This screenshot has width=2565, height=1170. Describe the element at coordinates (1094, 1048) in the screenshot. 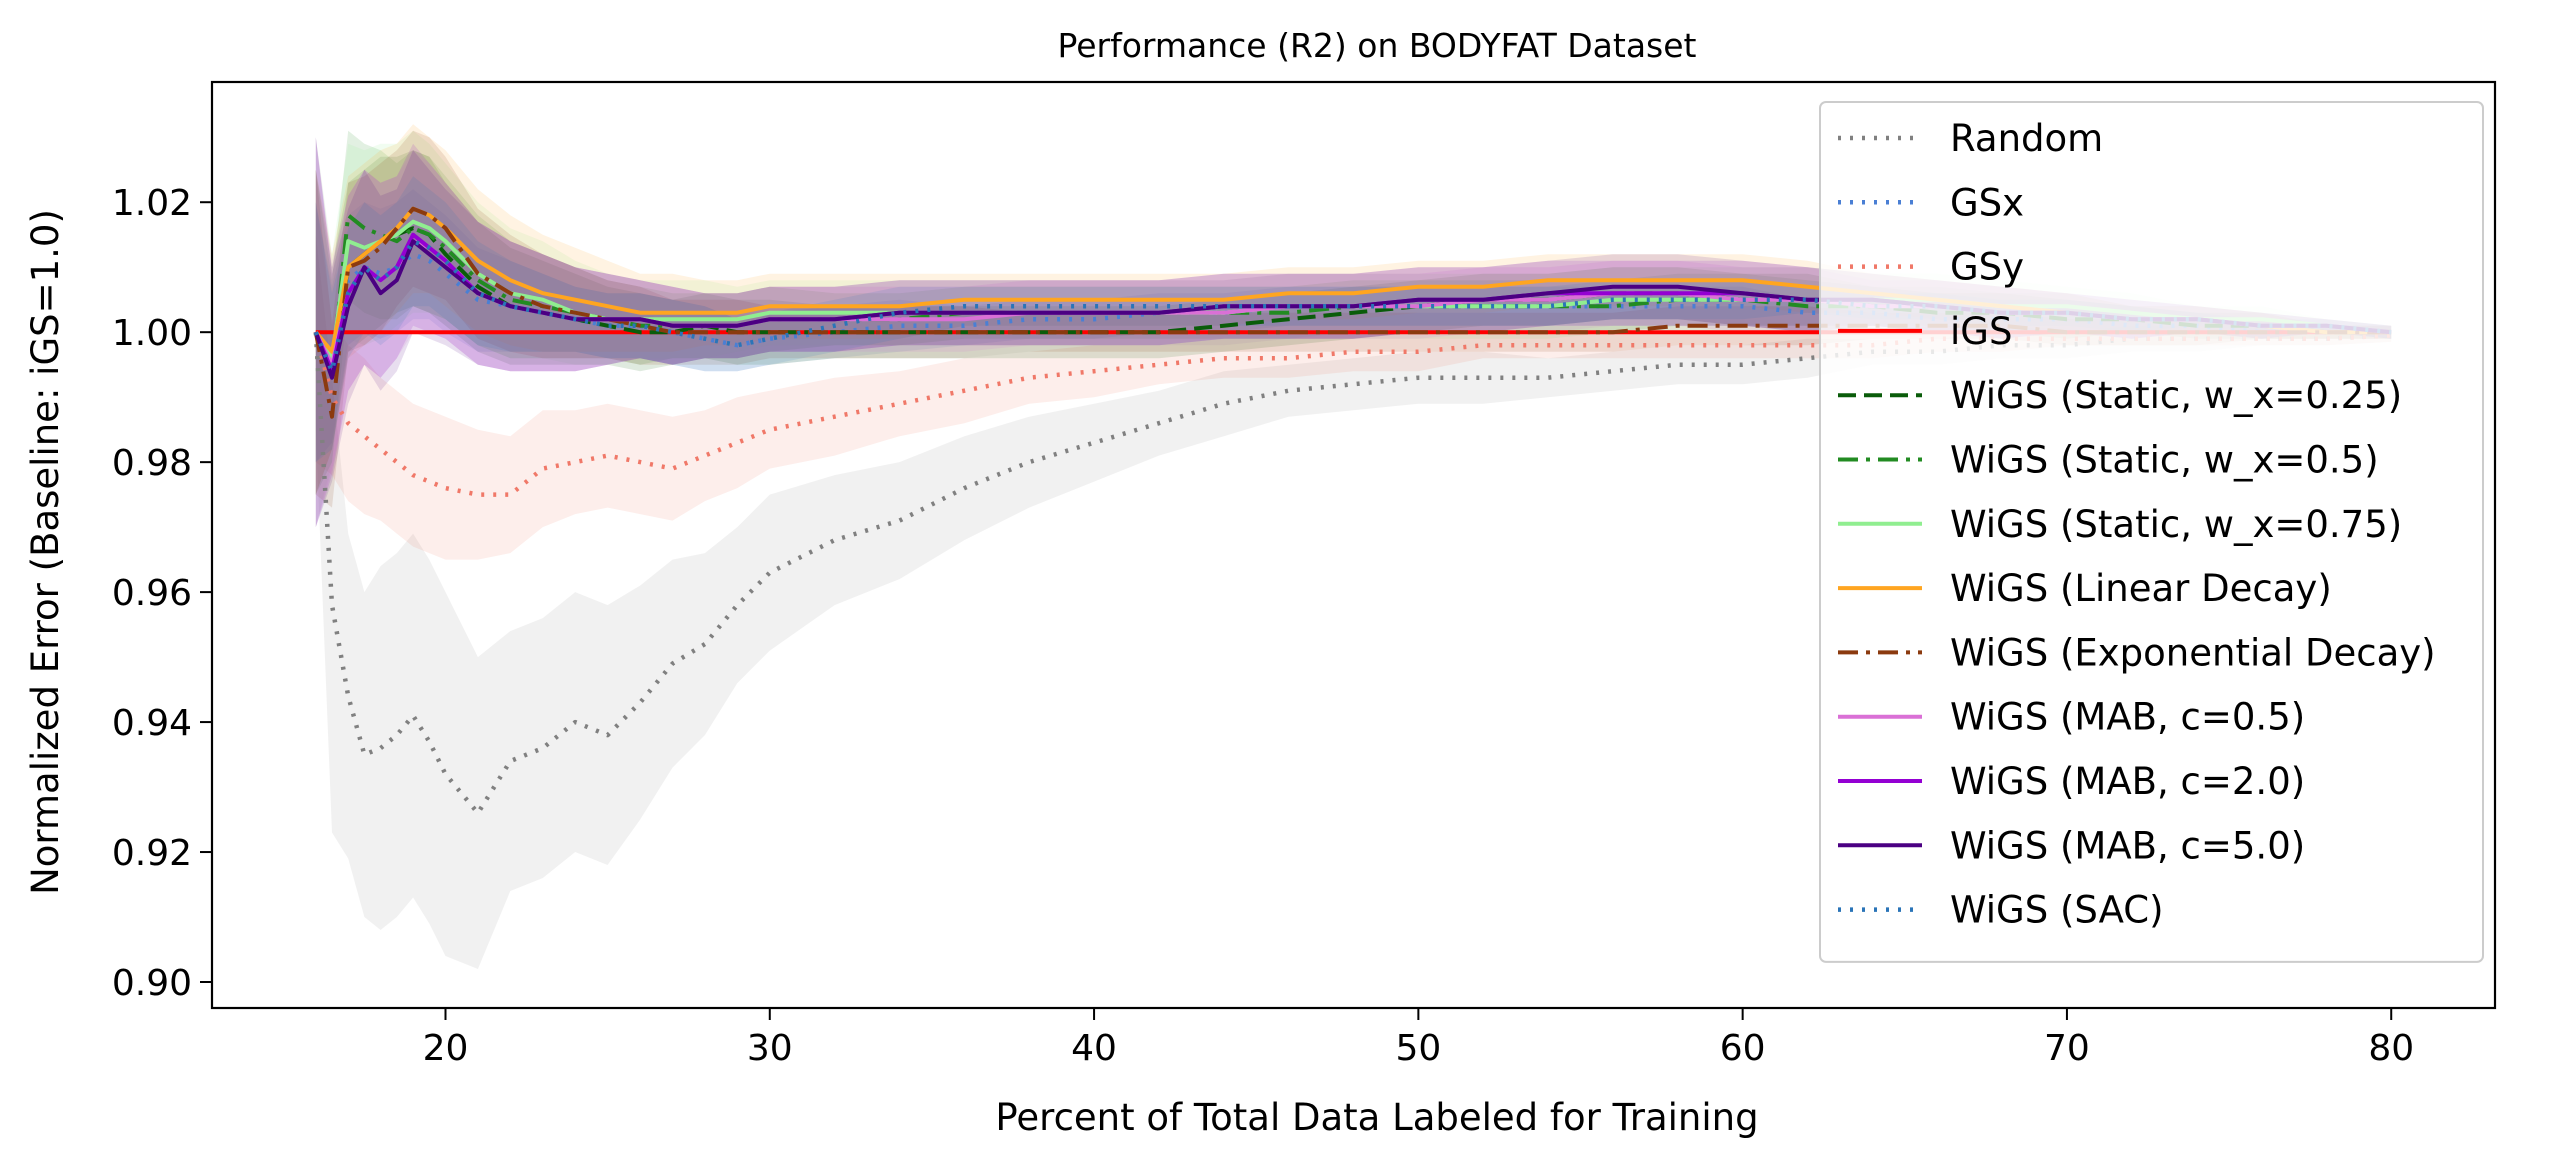

I see `x-tick-label: 40` at that location.